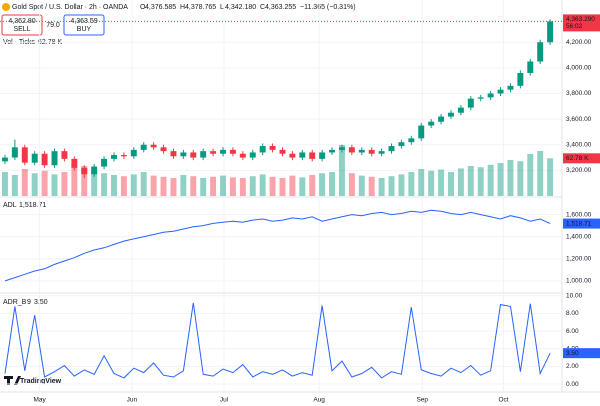  Describe the element at coordinates (160, 7) in the screenshot. I see `ohlc-value: 4,376.585` at that location.